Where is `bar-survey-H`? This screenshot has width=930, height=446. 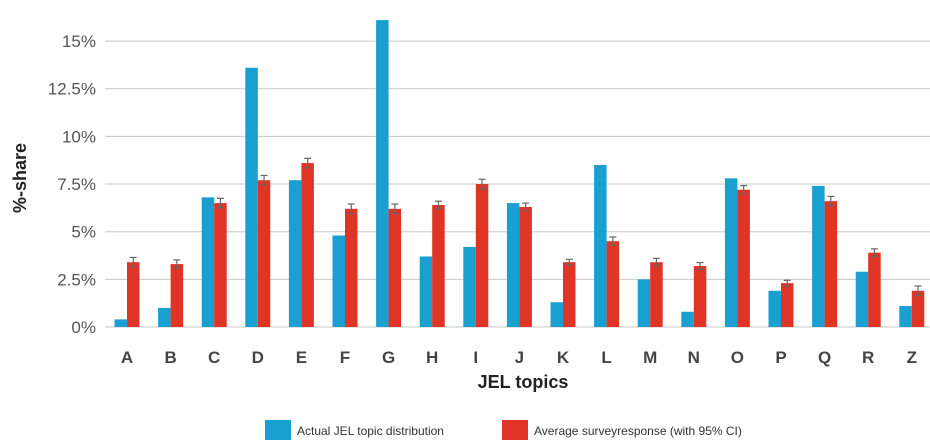 bar-survey-H is located at coordinates (438, 266).